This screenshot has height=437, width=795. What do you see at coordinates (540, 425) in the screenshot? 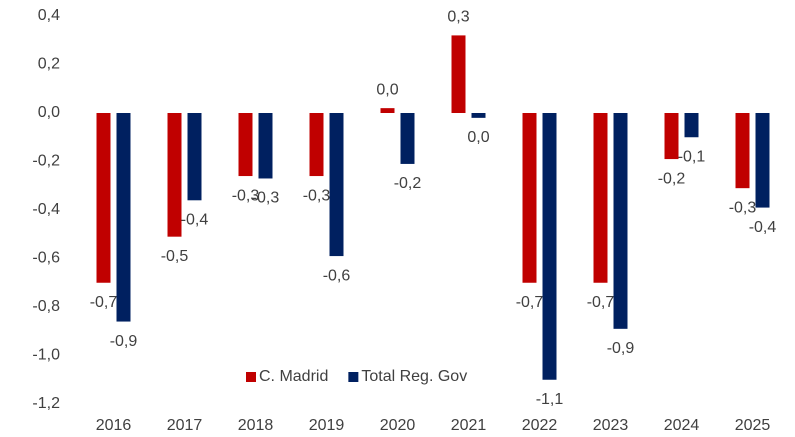
I see `x-tick-label: 2022` at bounding box center [540, 425].